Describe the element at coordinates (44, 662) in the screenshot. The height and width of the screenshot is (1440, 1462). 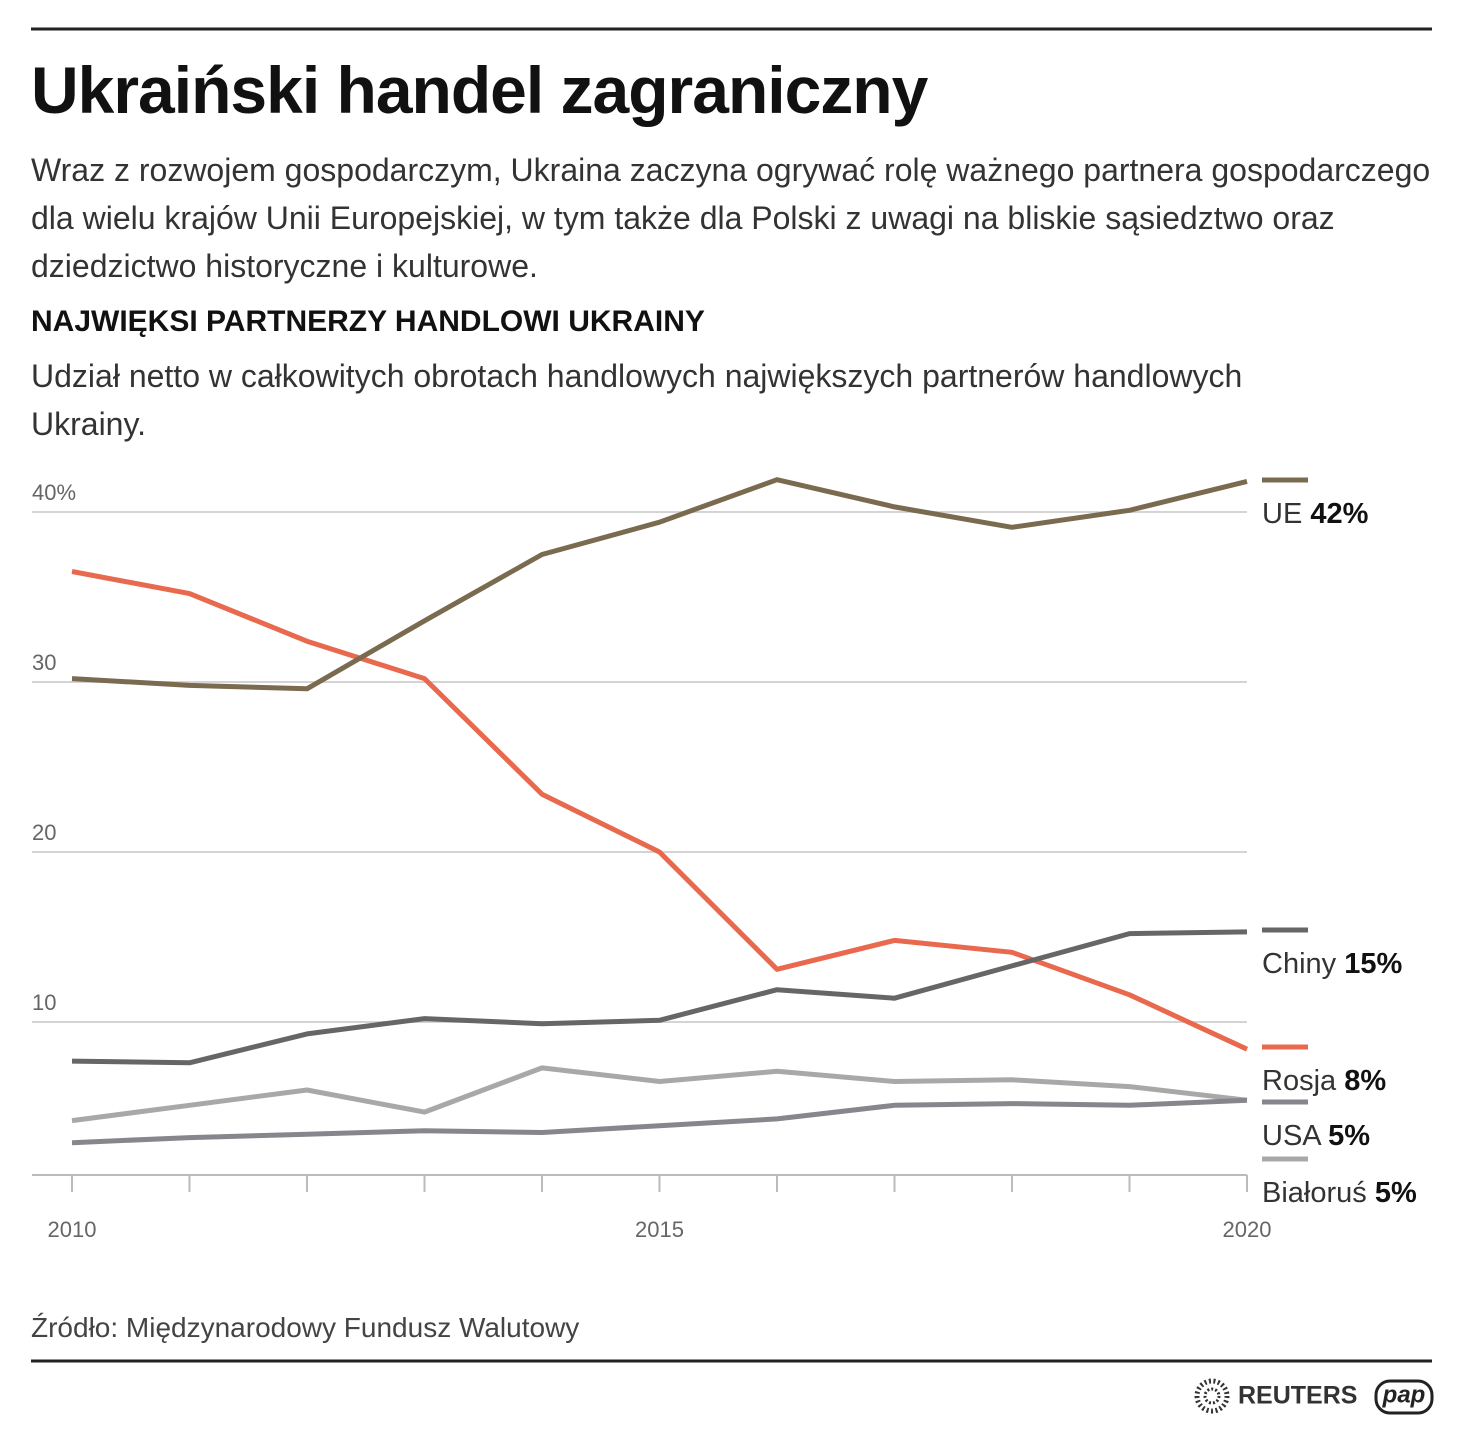
I see `y-tick-label: 30` at that location.